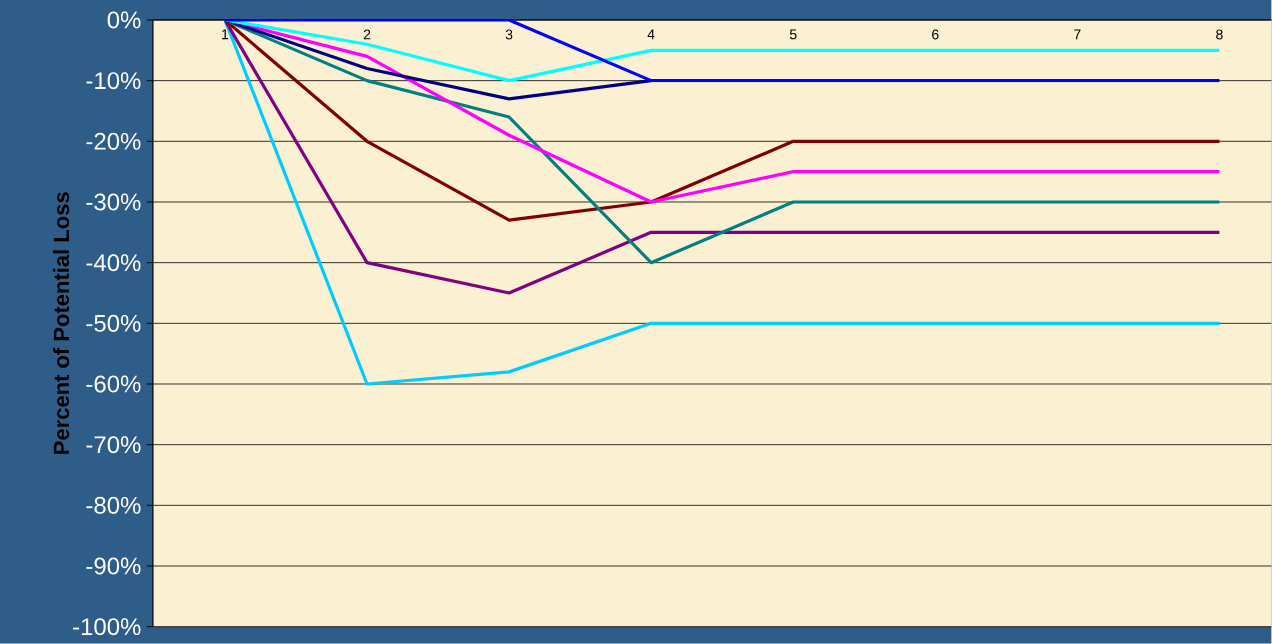 The height and width of the screenshot is (644, 1272). What do you see at coordinates (1219, 34) in the screenshot?
I see `x-tick-label: 8` at bounding box center [1219, 34].